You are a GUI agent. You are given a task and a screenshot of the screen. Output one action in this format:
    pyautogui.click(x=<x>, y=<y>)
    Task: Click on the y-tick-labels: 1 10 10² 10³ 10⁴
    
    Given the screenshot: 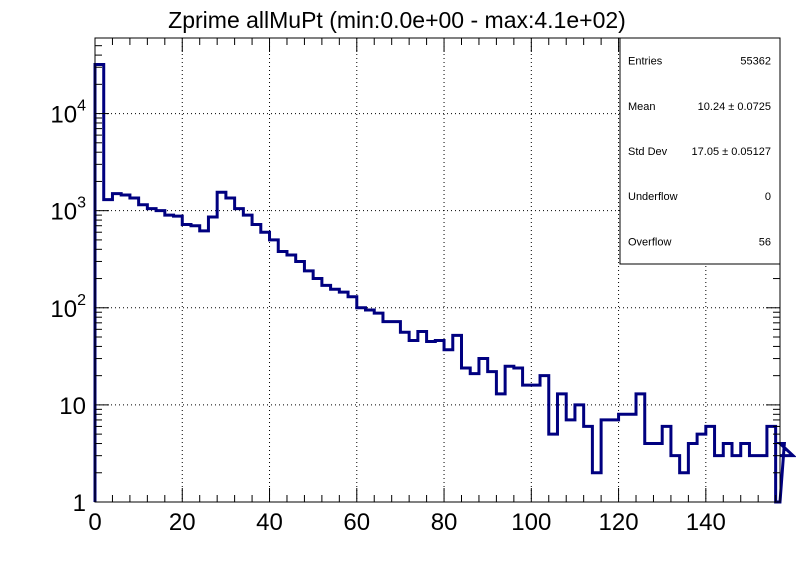 What is the action you would take?
    pyautogui.click(x=68, y=307)
    